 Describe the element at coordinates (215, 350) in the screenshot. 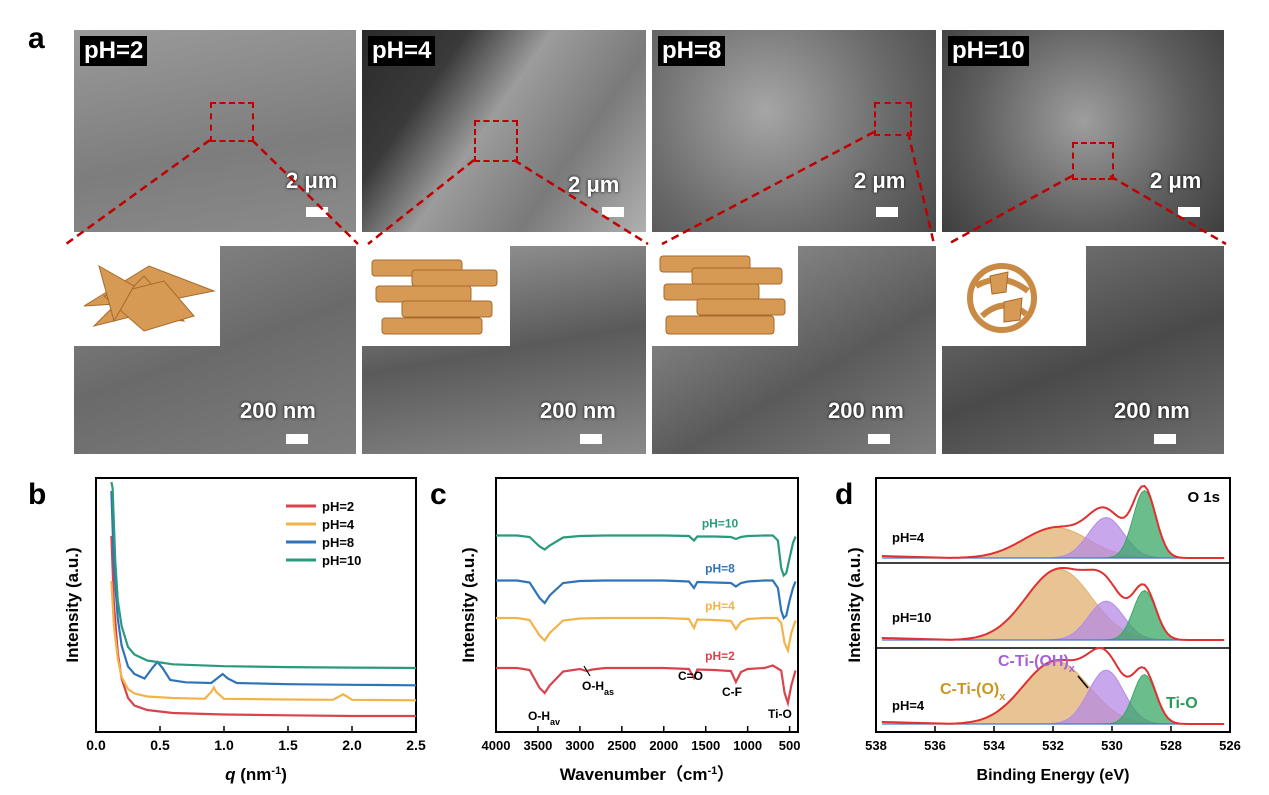

I see `sem-bottom-ph2: 200 nm` at that location.